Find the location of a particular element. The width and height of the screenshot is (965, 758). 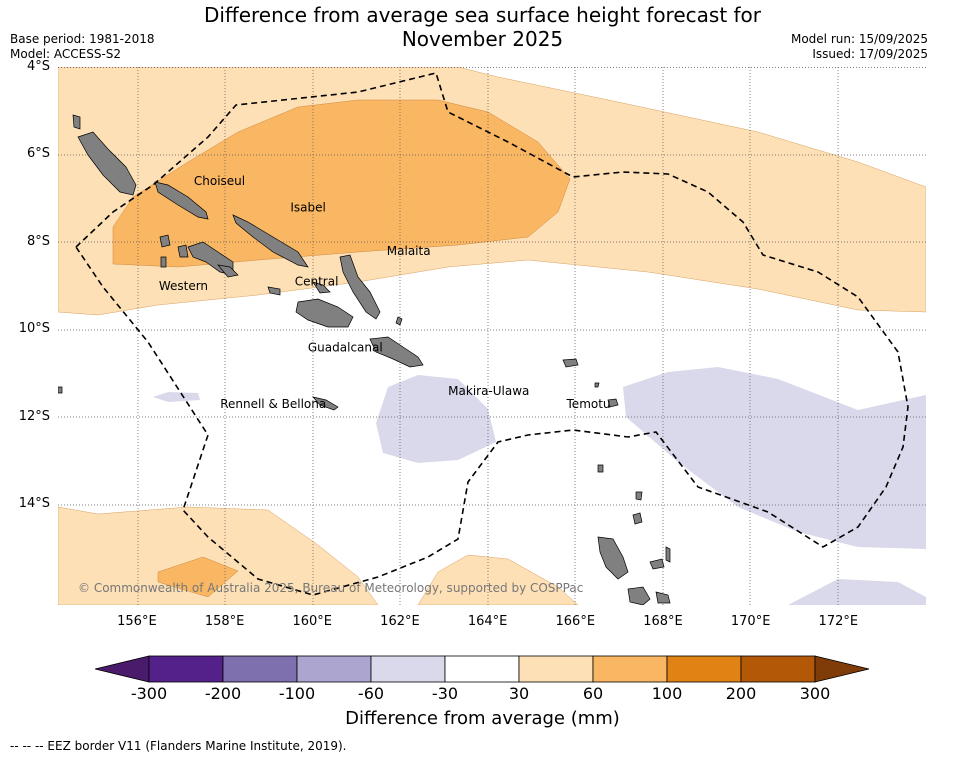

issued-date: Issued: 17/09/2025 is located at coordinates (870, 54).